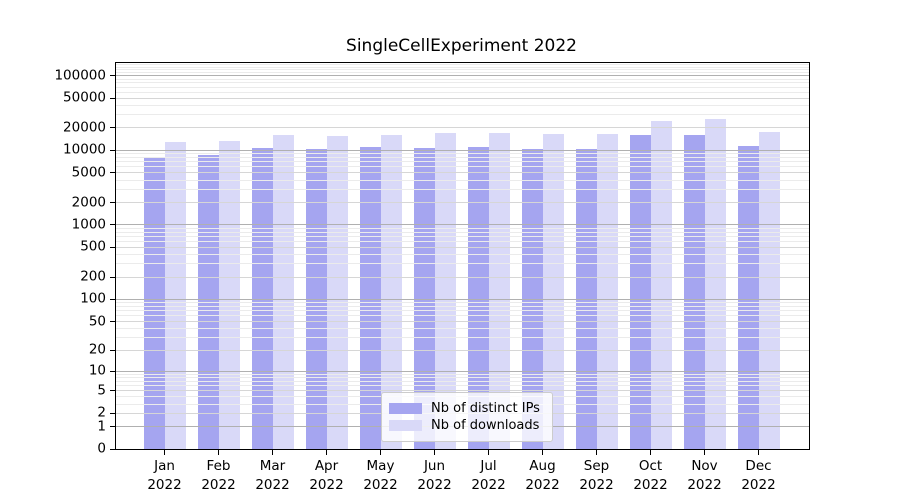 Image resolution: width=900 pixels, height=500 pixels. I want to click on legend-label-distinct-ips: Nb of distinct IPs, so click(485, 408).